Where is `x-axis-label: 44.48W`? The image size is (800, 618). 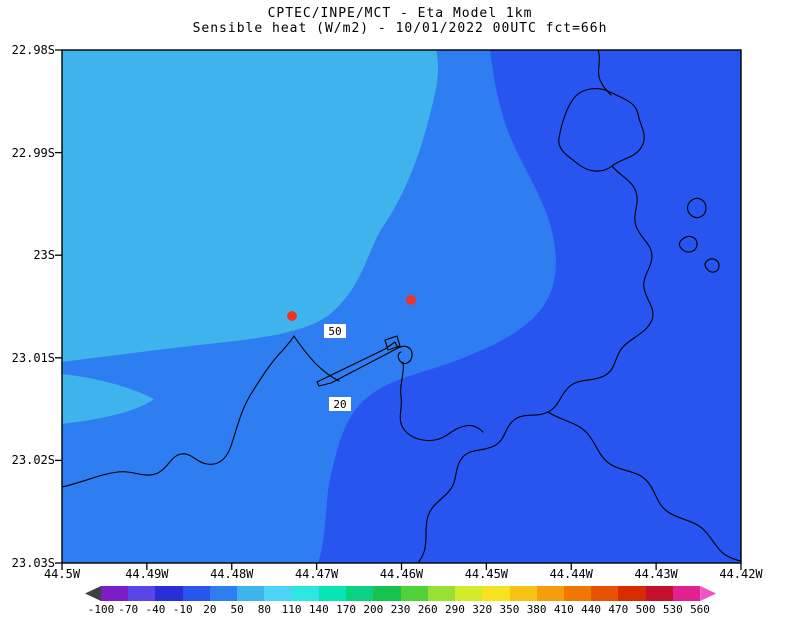
x-axis-label: 44.48W is located at coordinates (232, 574).